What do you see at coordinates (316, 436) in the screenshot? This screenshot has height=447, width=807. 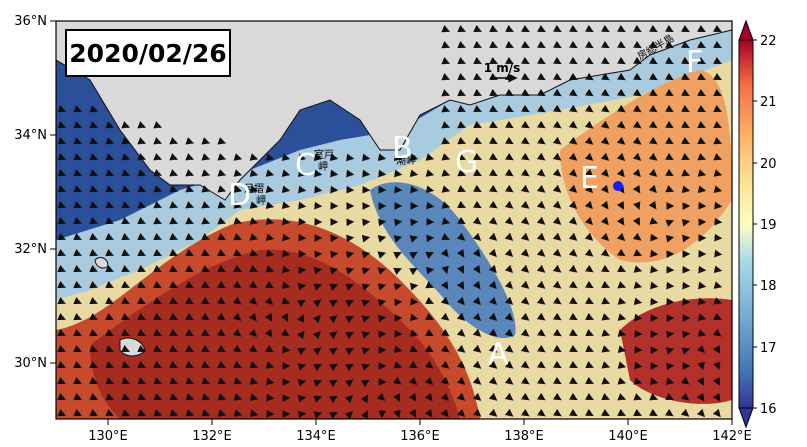 I see `lon-tick: 134°E` at bounding box center [316, 436].